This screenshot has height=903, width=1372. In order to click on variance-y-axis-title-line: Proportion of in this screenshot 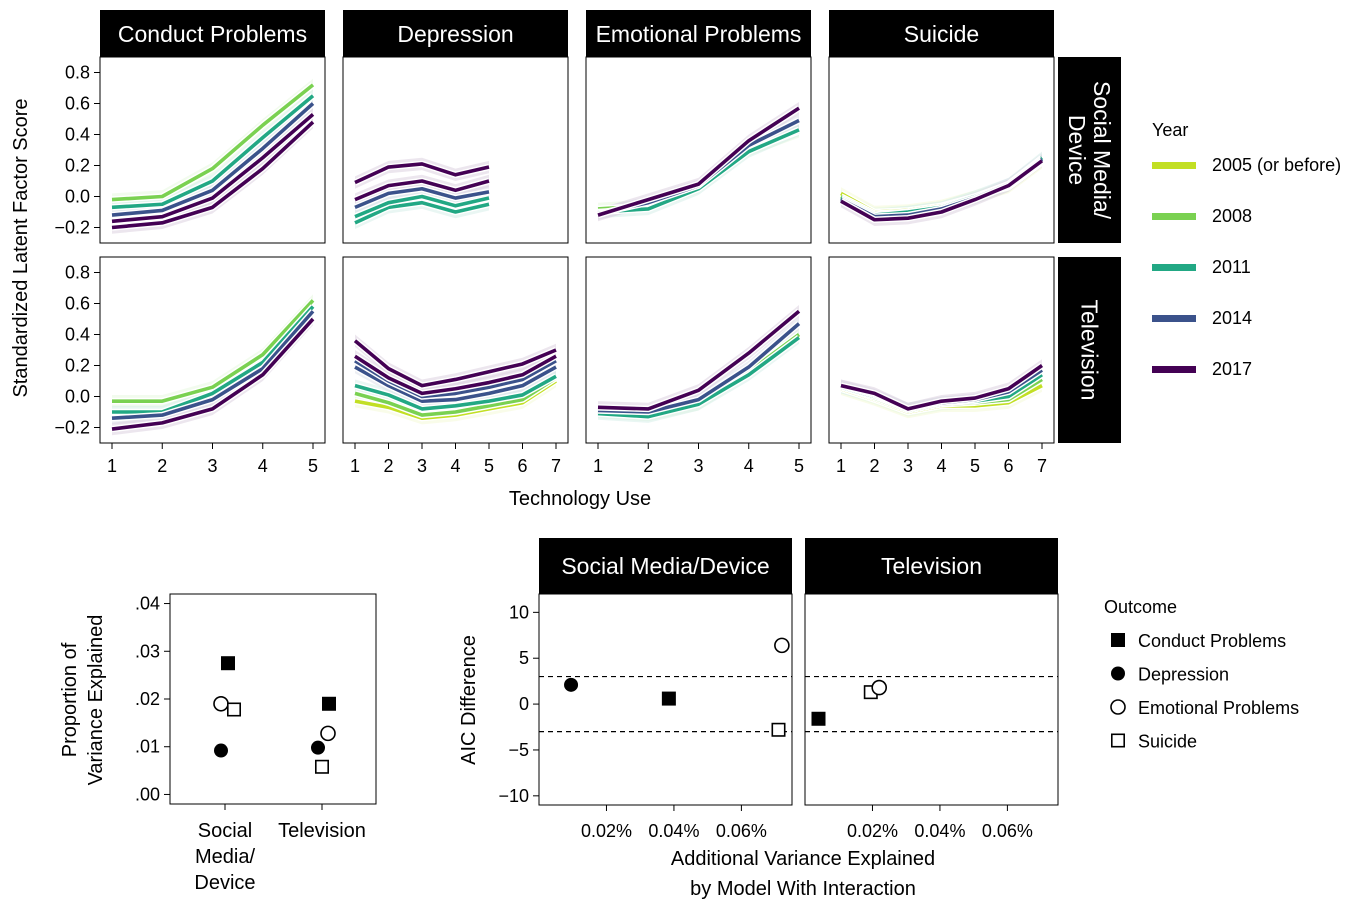, I will do `click(70, 699)`.